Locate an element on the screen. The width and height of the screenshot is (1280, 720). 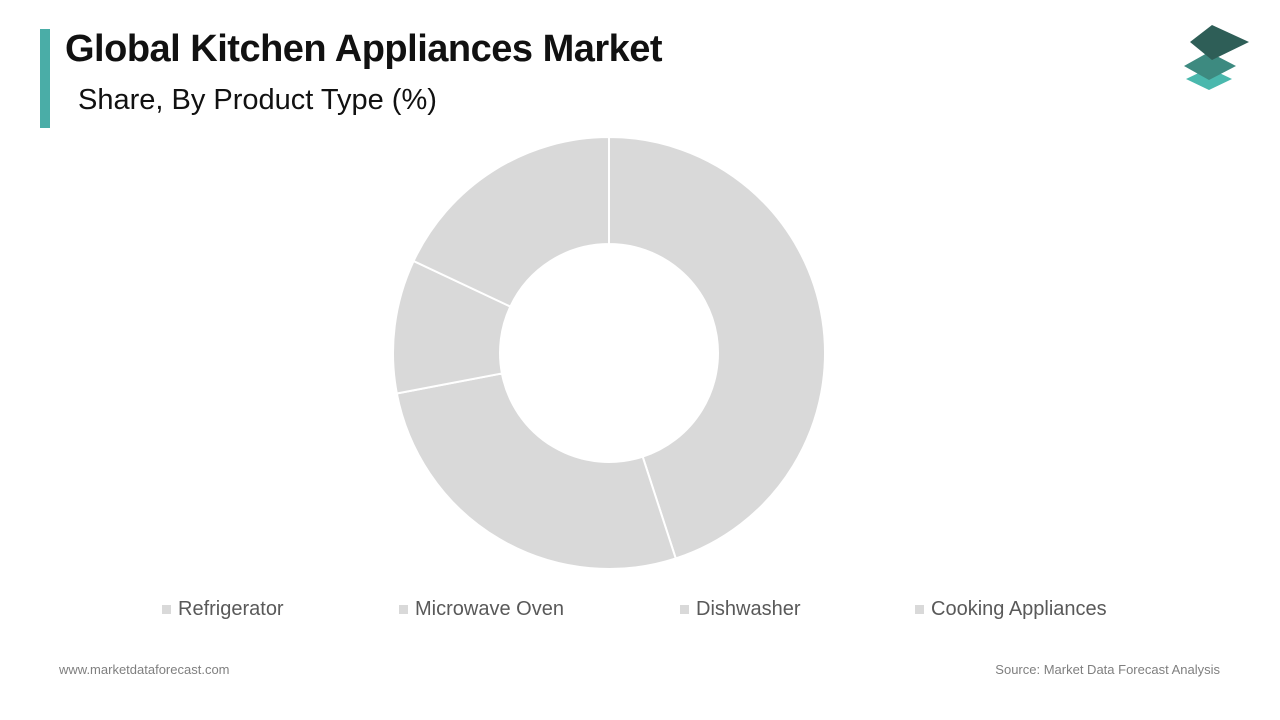
legend-item: Cooking Appliances is located at coordinates (1011, 609).